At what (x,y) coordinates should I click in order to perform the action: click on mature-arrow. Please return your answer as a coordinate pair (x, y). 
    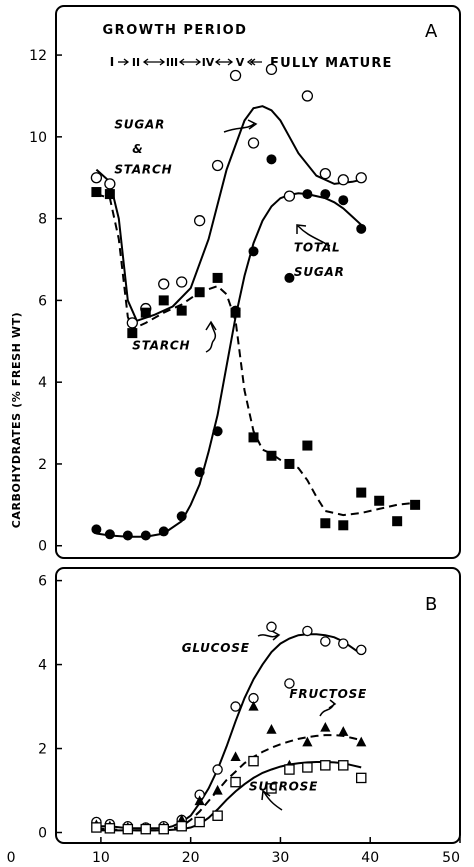
    Looking at the image, I should click on (255, 62).